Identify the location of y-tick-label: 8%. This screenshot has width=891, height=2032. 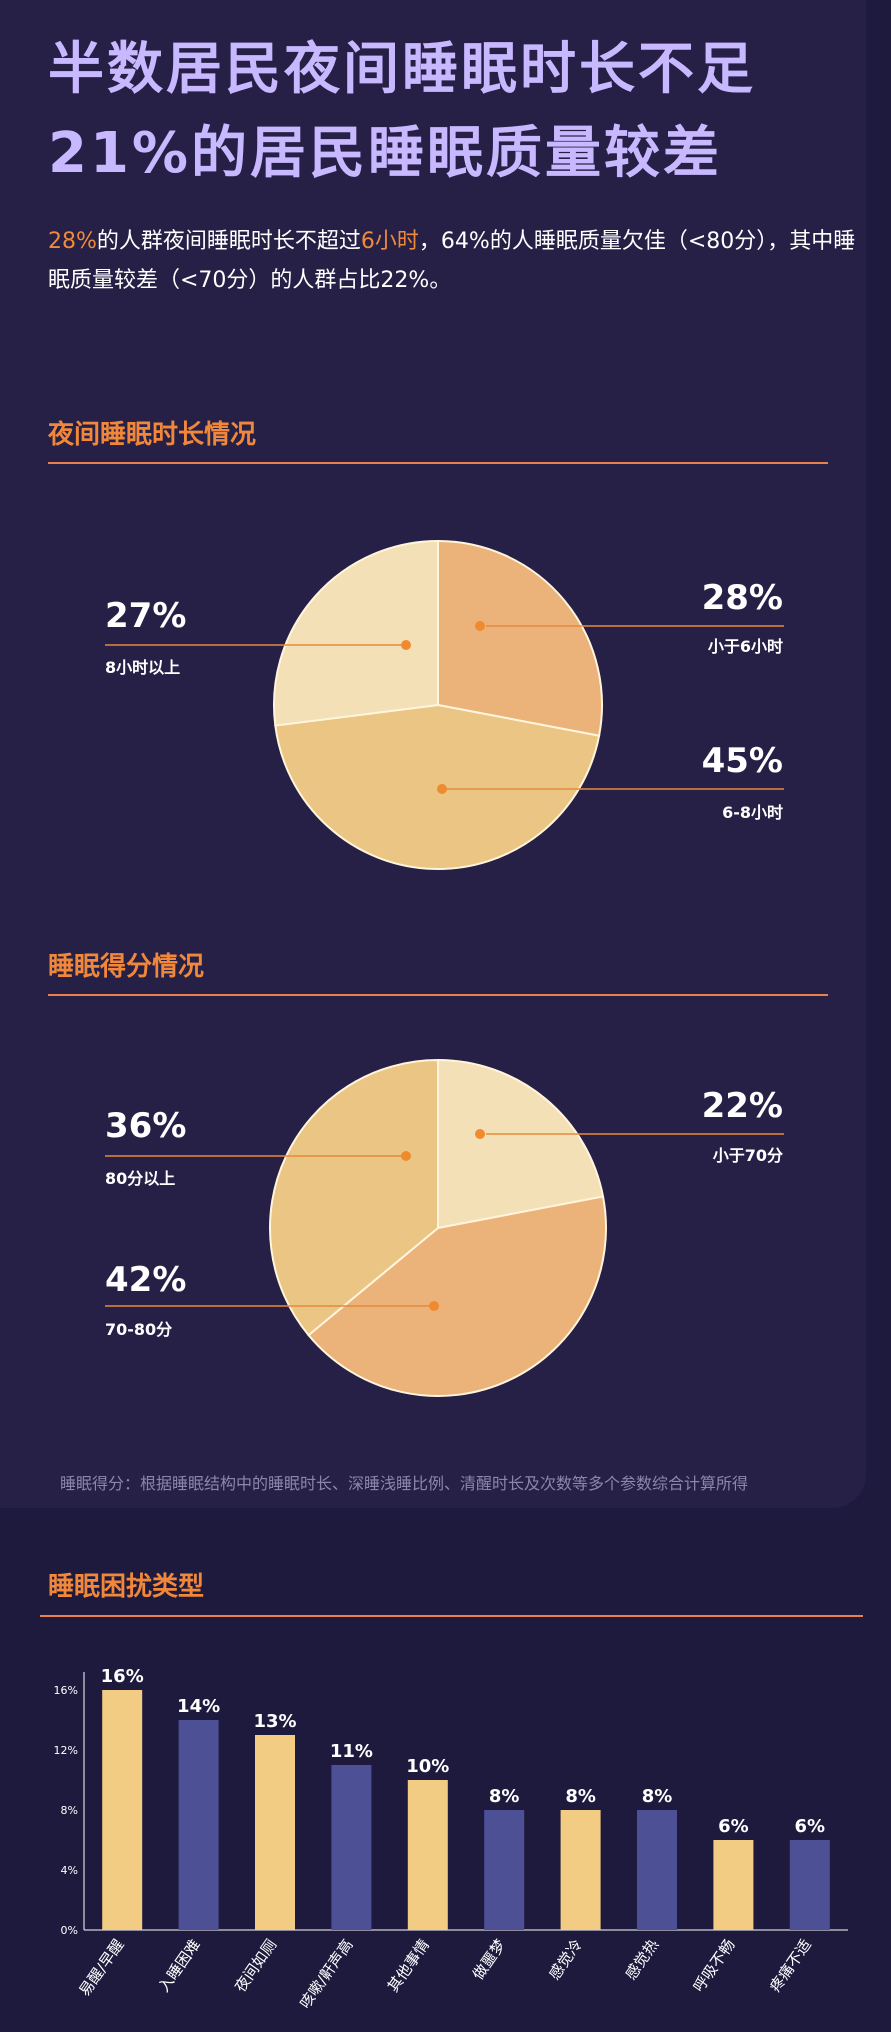
(69, 1810).